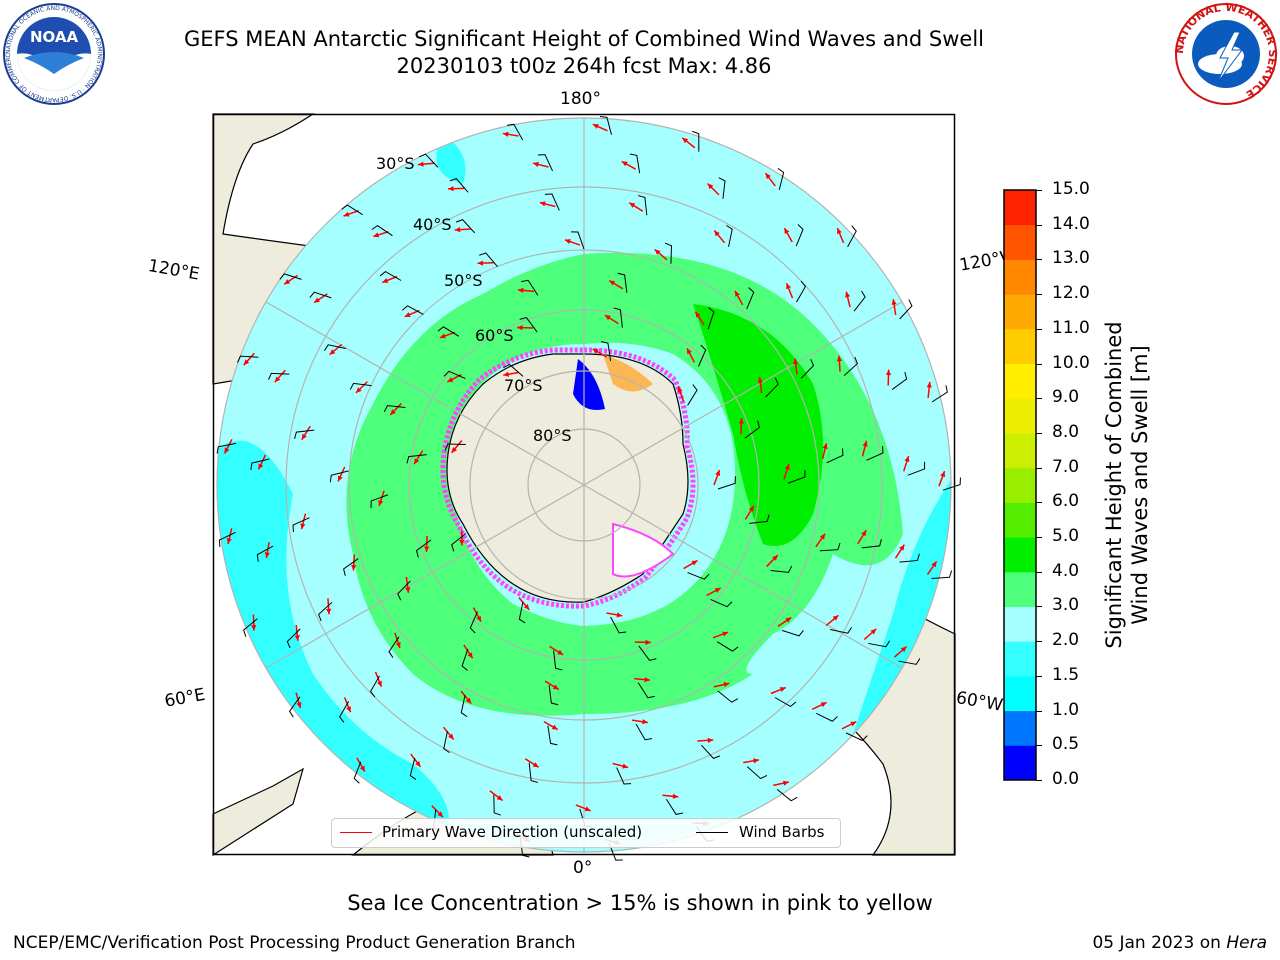 The height and width of the screenshot is (960, 1280). What do you see at coordinates (1066, 536) in the screenshot?
I see `colorbar-tick-label: 5.0` at bounding box center [1066, 536].